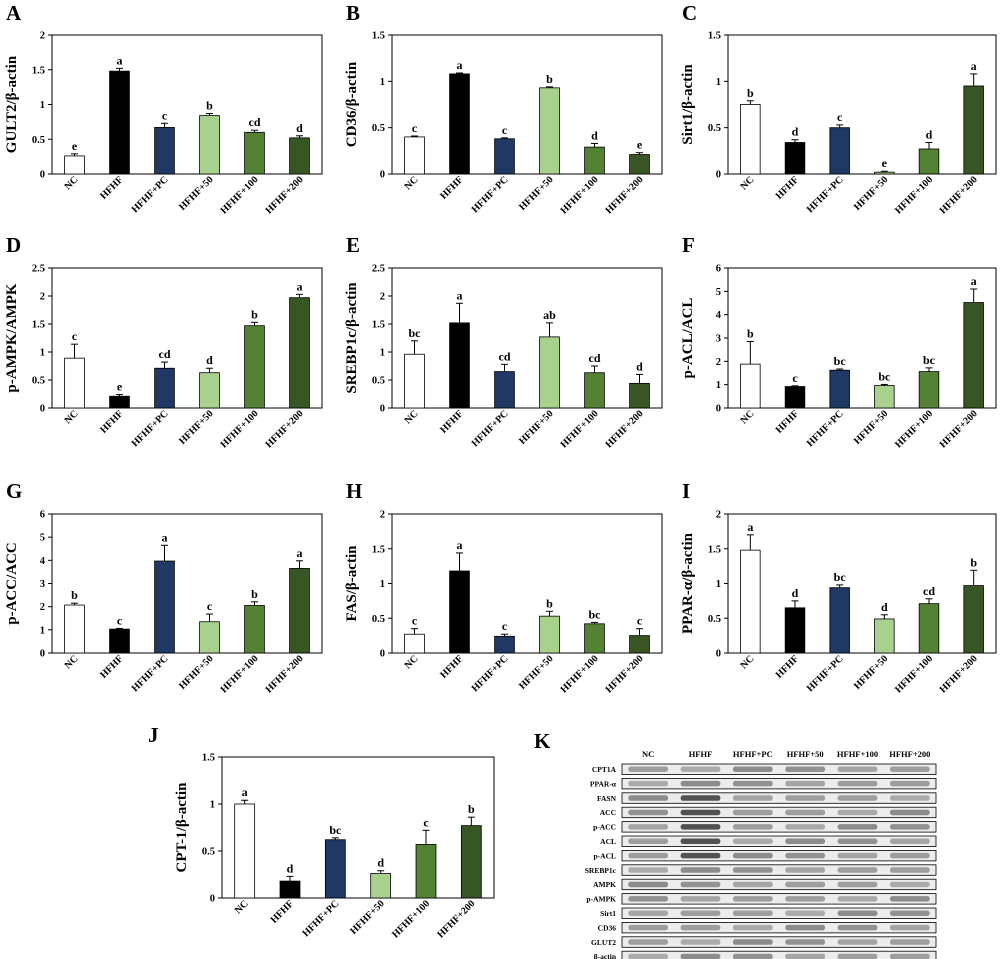 This screenshot has width=1004, height=959. Describe the element at coordinates (607, 798) in the screenshot. I see `blot-row-label: FASN` at that location.